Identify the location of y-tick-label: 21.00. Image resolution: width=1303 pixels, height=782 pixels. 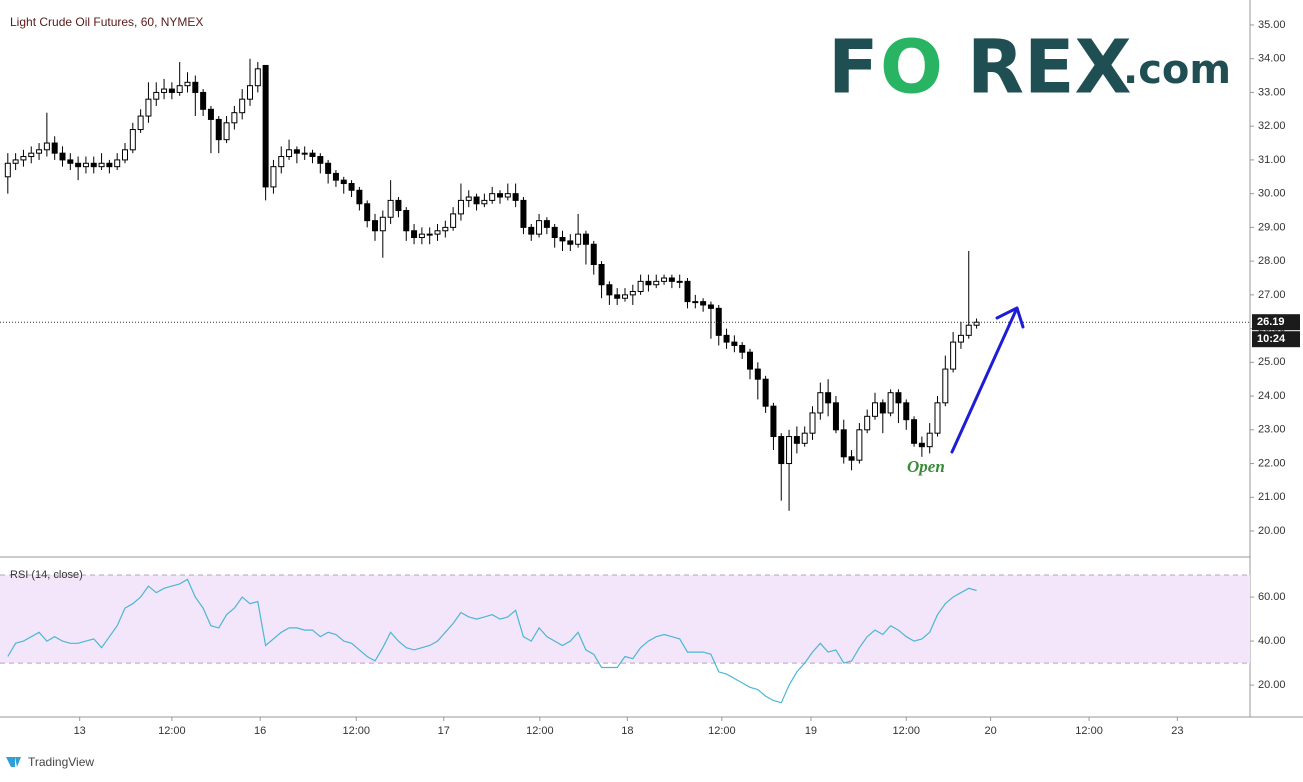
(1272, 497).